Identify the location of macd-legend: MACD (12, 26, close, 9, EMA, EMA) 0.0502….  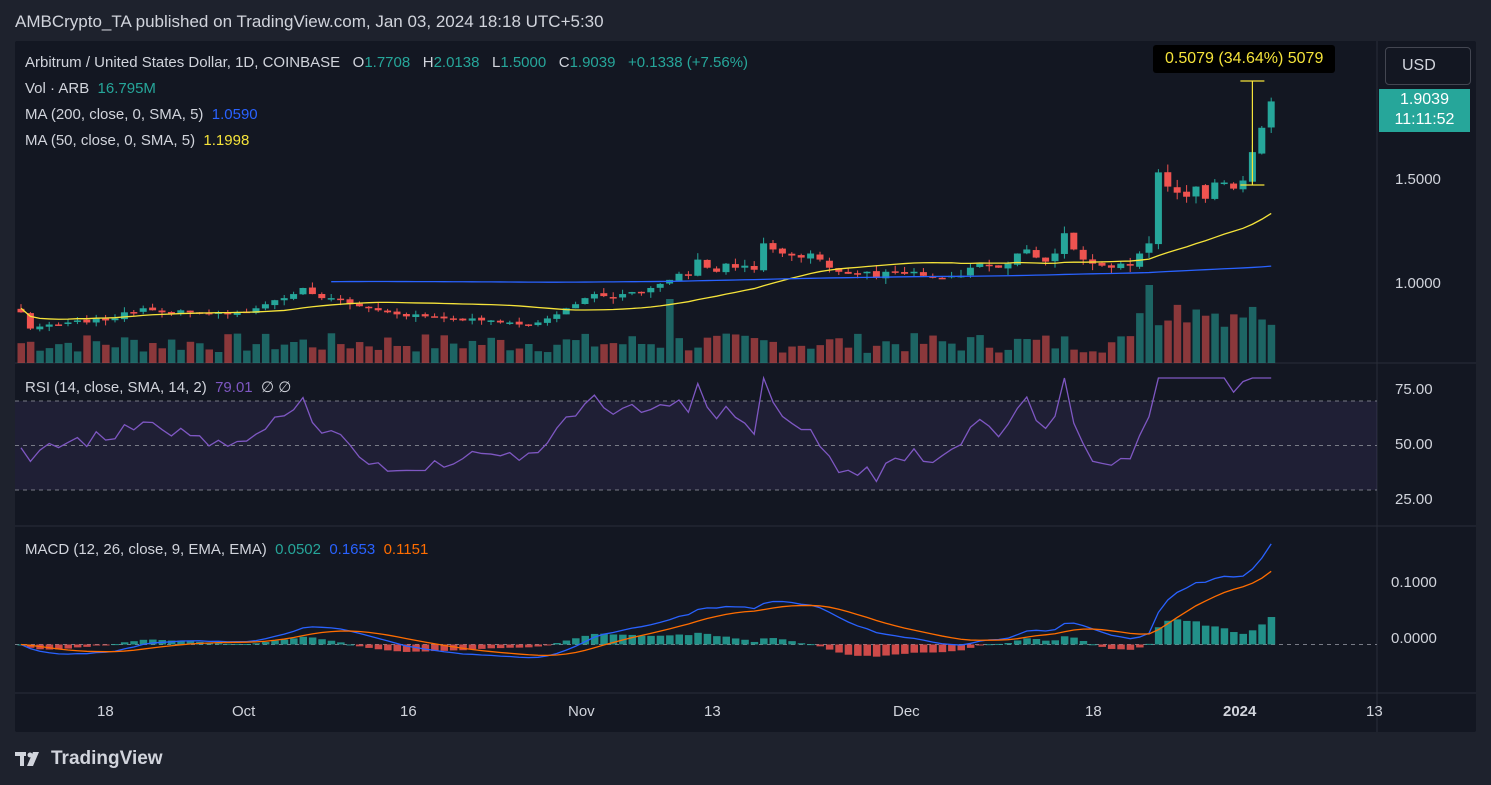
(226, 549).